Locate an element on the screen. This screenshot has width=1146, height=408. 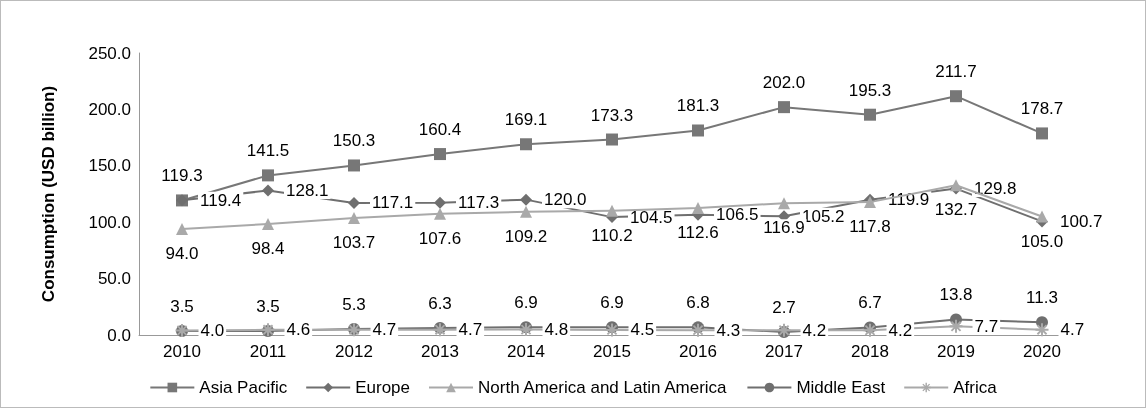
x-tick-label: 2010 is located at coordinates (182, 351).